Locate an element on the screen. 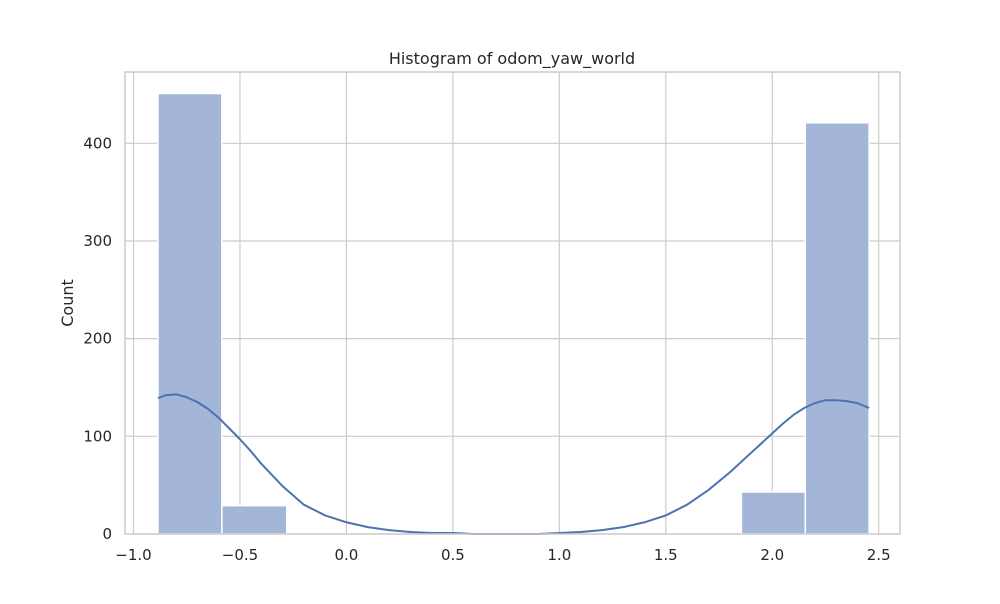 Image resolution: width=1000 pixels, height=604 pixels. y-tick-label: 200 is located at coordinates (97, 339).